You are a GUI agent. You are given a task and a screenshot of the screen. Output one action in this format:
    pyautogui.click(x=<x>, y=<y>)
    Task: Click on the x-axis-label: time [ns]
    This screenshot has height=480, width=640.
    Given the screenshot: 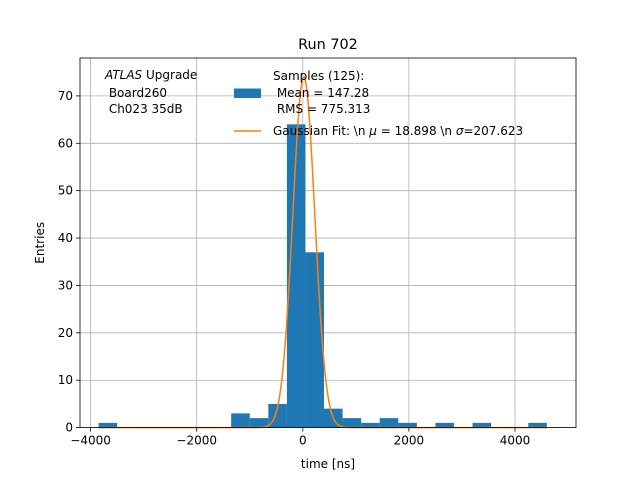 What is the action you would take?
    pyautogui.click(x=328, y=464)
    